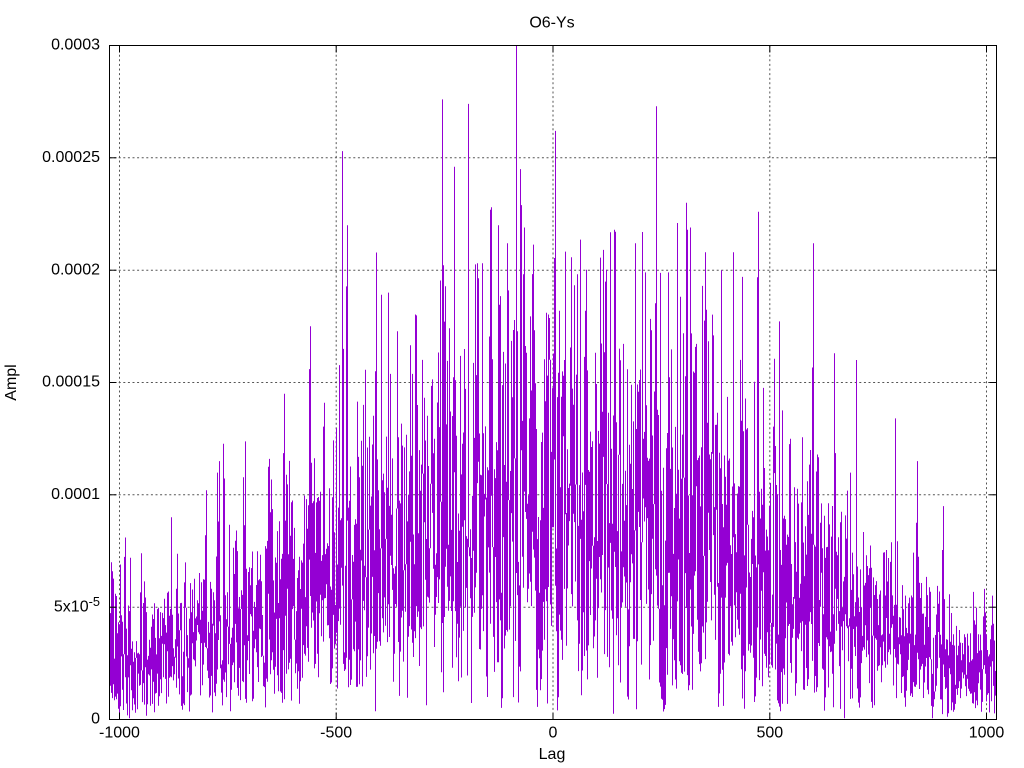 The height and width of the screenshot is (768, 1024). Describe the element at coordinates (119, 733) in the screenshot. I see `svg-text: -1000` at that location.